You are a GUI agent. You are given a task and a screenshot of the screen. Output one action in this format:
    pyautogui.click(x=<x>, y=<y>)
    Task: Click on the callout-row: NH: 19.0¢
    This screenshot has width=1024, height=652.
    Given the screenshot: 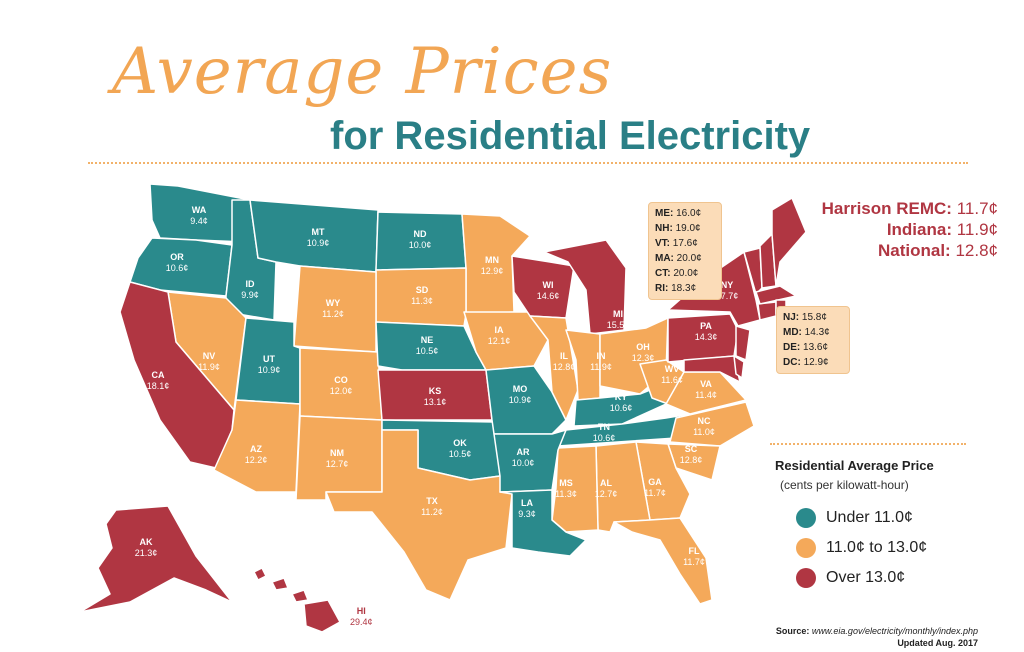 What is the action you would take?
    pyautogui.click(x=685, y=228)
    